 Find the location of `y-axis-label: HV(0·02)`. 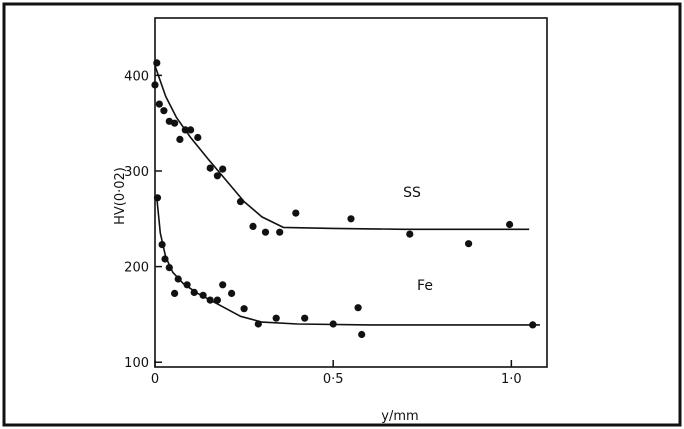

y-axis-label: HV(0·02) is located at coordinates (120, 196).